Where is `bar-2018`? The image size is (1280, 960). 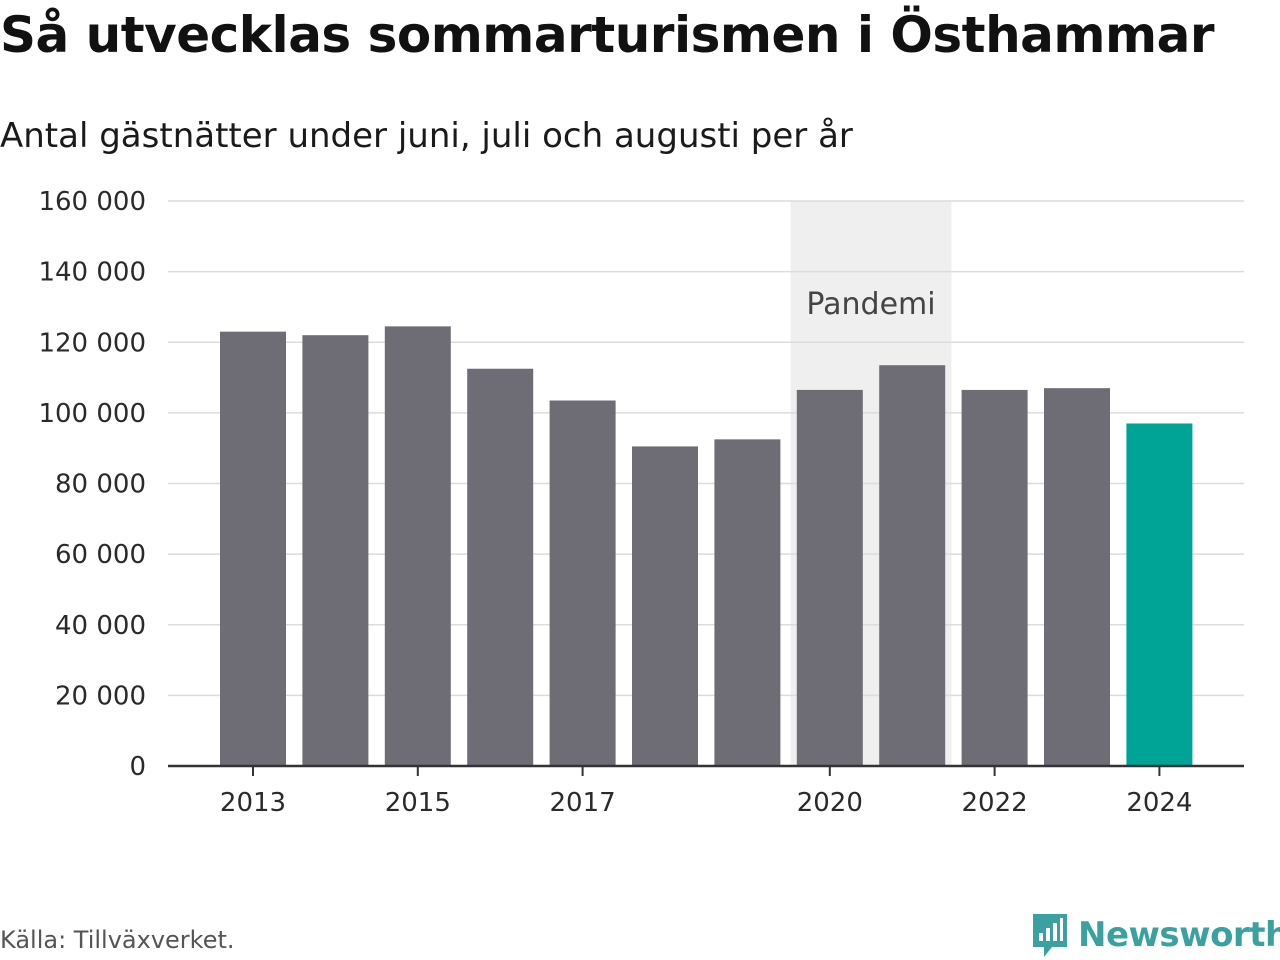 bar-2018 is located at coordinates (665, 606).